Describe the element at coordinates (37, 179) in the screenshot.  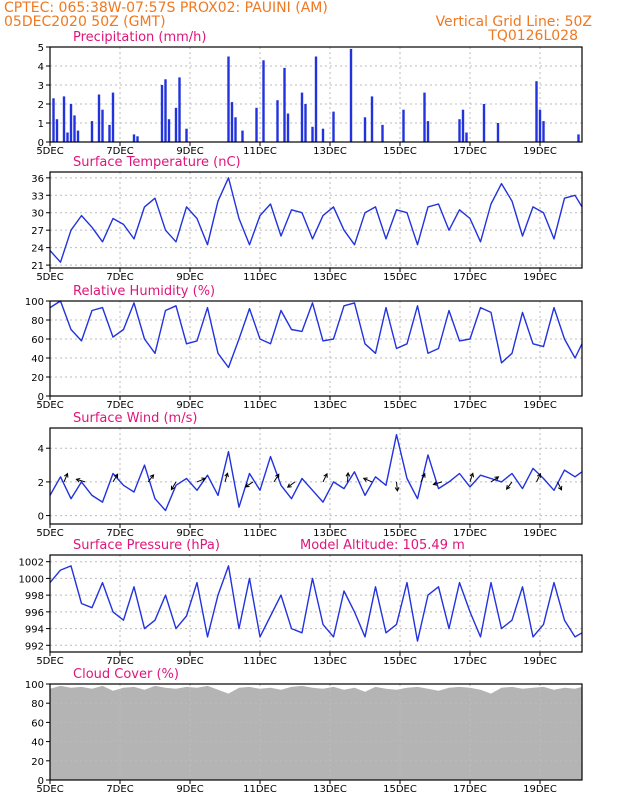
I see `y-tick-label: 36` at that location.